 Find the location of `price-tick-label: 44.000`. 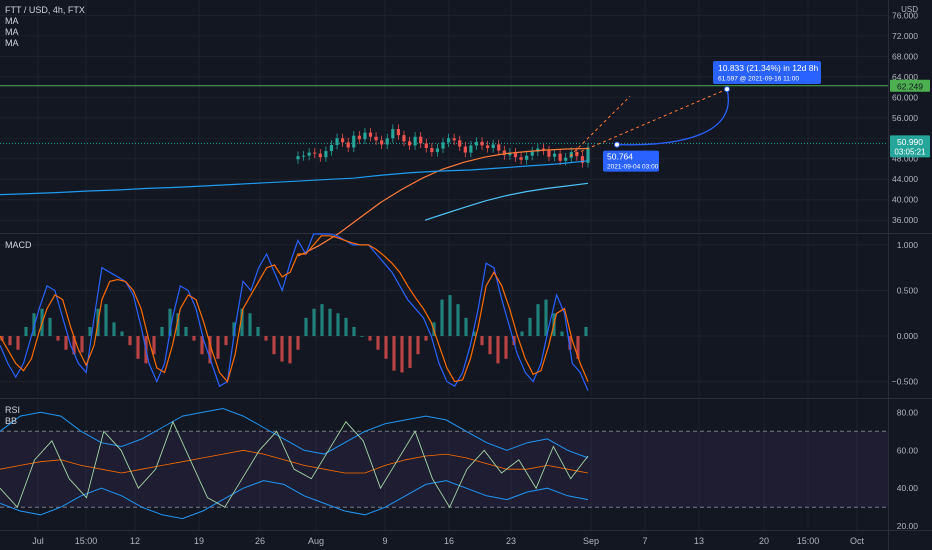

price-tick-label: 44.000 is located at coordinates (905, 179).